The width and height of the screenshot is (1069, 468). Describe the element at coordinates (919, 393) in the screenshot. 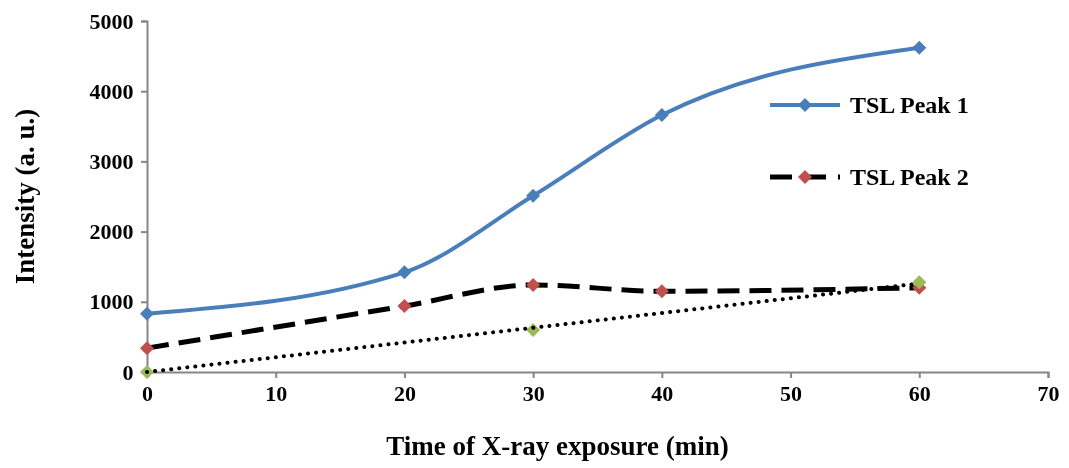

I see `x-tick-label: 60` at that location.